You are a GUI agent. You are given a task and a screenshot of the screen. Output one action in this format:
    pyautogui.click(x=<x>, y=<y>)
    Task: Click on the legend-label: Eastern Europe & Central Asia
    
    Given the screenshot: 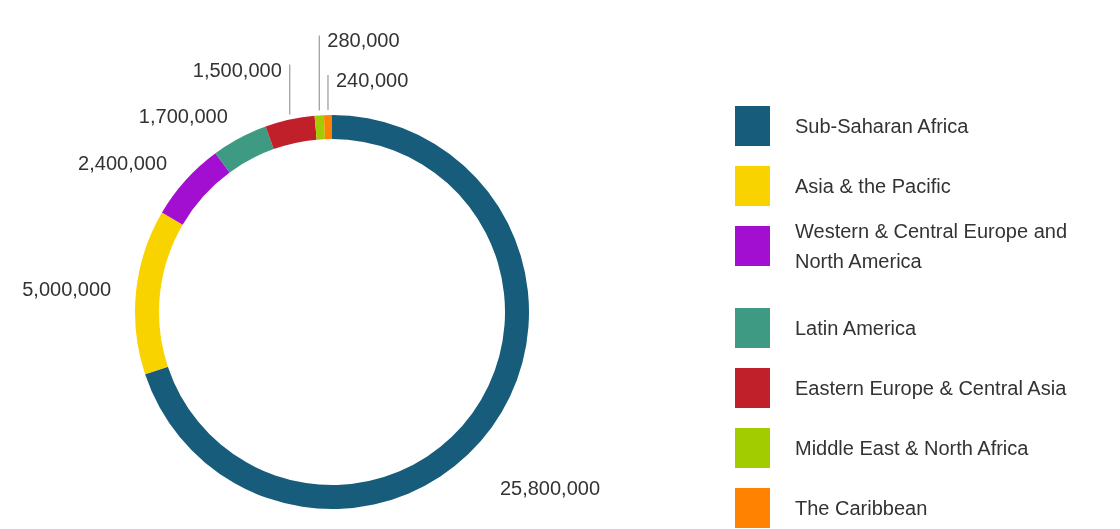 What is the action you would take?
    pyautogui.click(x=931, y=388)
    